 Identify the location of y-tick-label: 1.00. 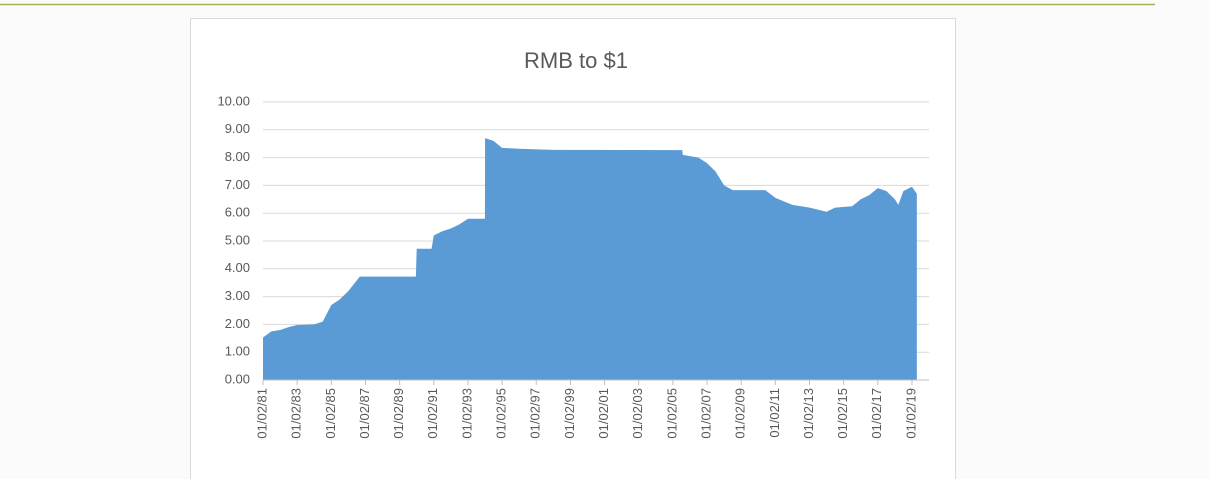
(237, 351).